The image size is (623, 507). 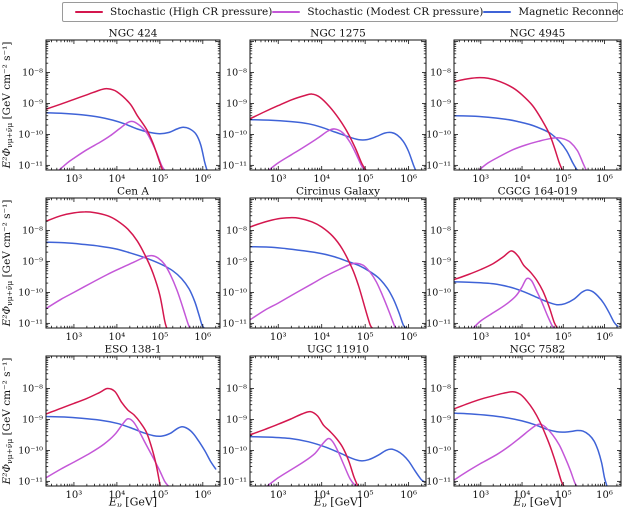 What do you see at coordinates (338, 192) in the screenshot?
I see `subplot-title: Circinus Galaxy` at bounding box center [338, 192].